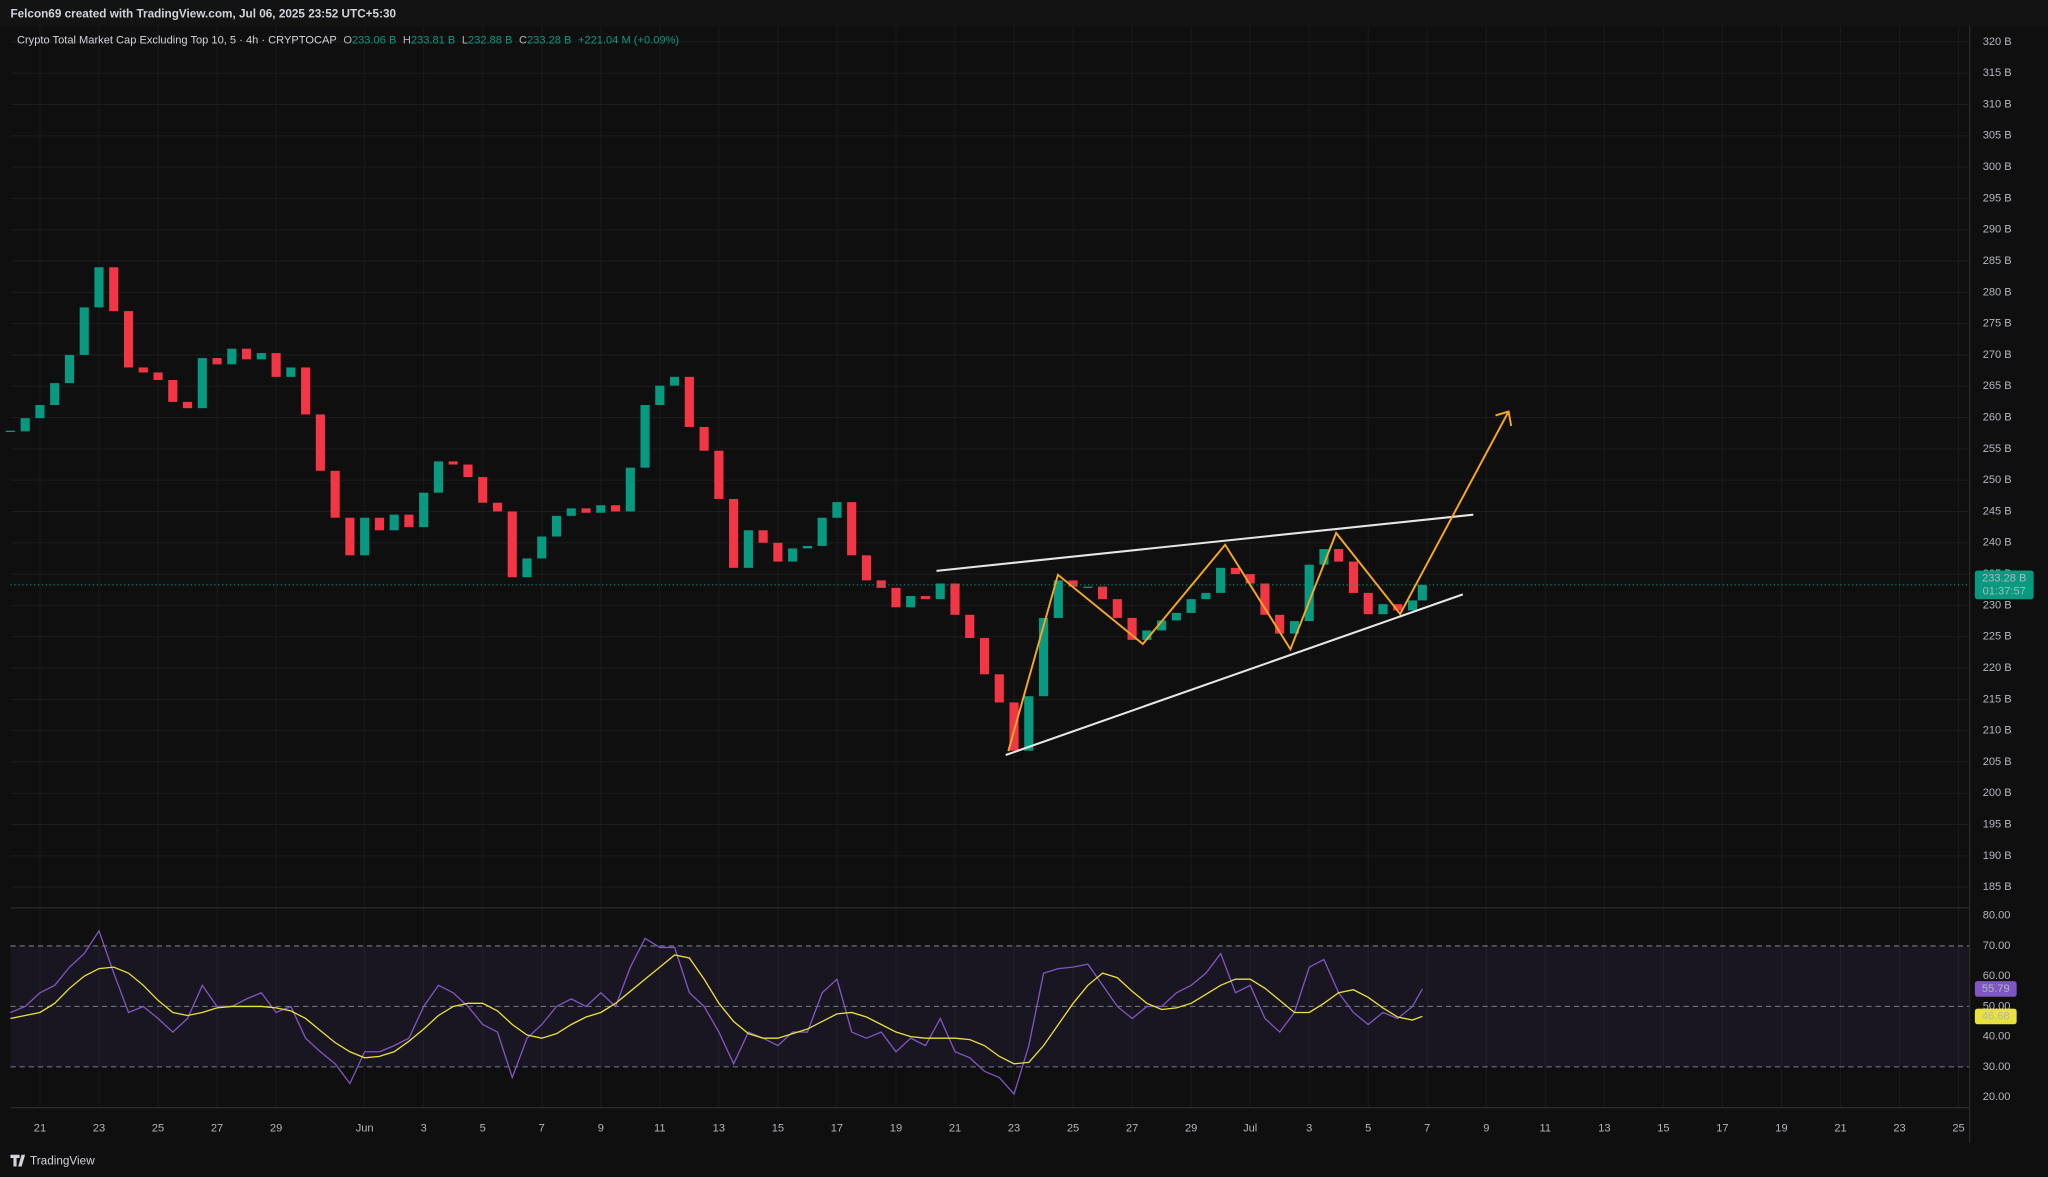 The height and width of the screenshot is (1177, 2048). Describe the element at coordinates (1997, 355) in the screenshot. I see `y-tick-label: 270 B` at that location.